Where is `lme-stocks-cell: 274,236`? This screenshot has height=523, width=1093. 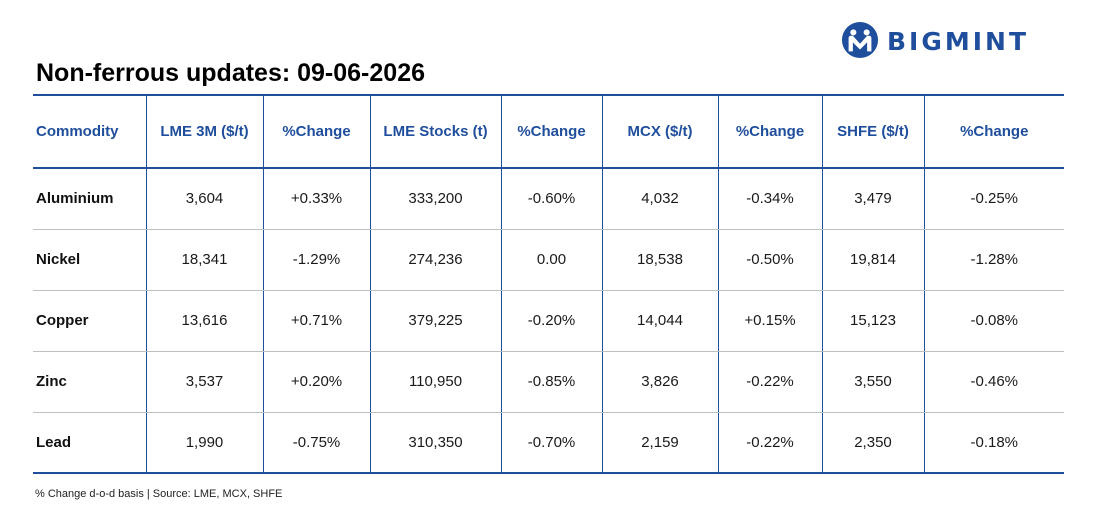 lme-stocks-cell: 274,236 is located at coordinates (435, 260).